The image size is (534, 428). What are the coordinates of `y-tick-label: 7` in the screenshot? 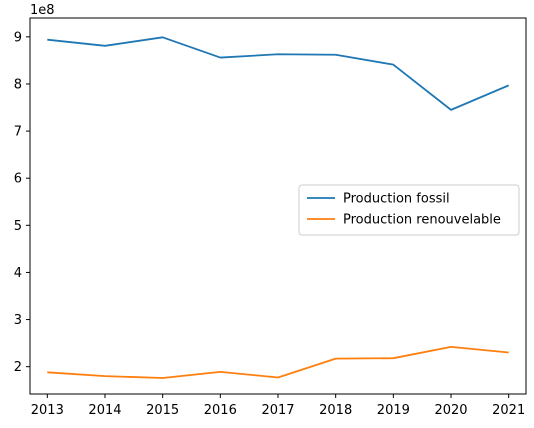 It's located at (18, 132).